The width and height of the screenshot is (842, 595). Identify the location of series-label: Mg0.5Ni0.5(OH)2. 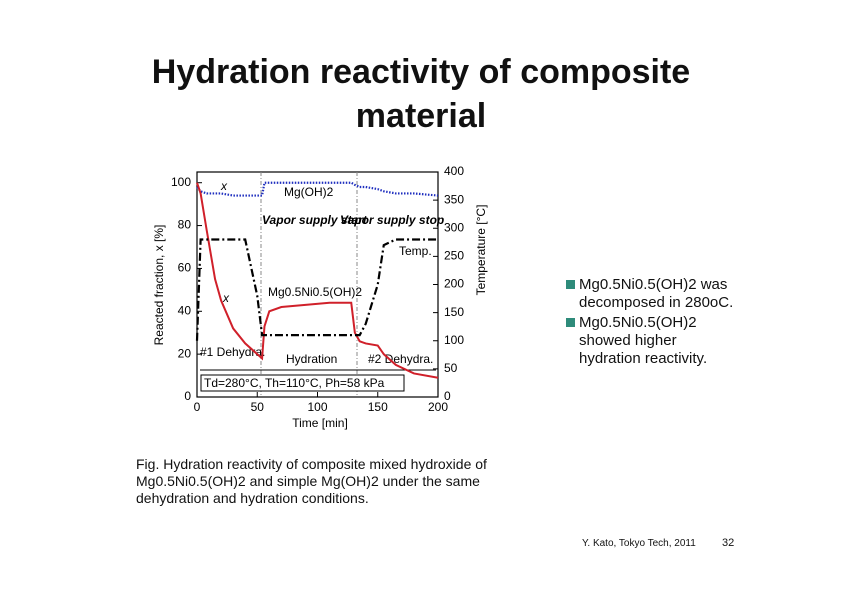
(315, 292).